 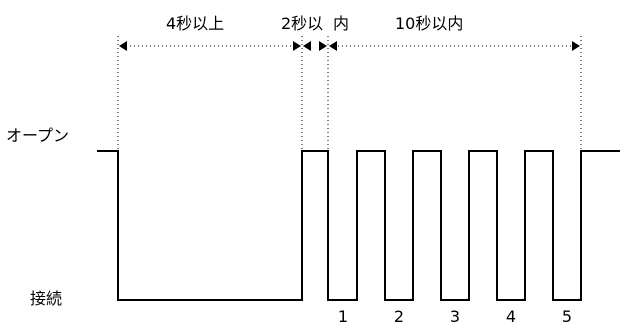 I want to click on arrowheads, so click(x=349, y=46).